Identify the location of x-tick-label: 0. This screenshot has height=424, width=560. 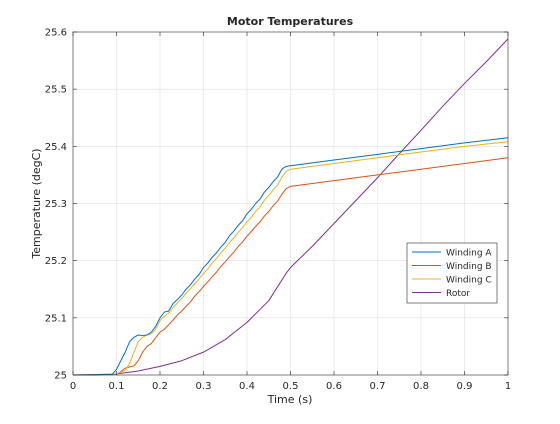
(73, 386).